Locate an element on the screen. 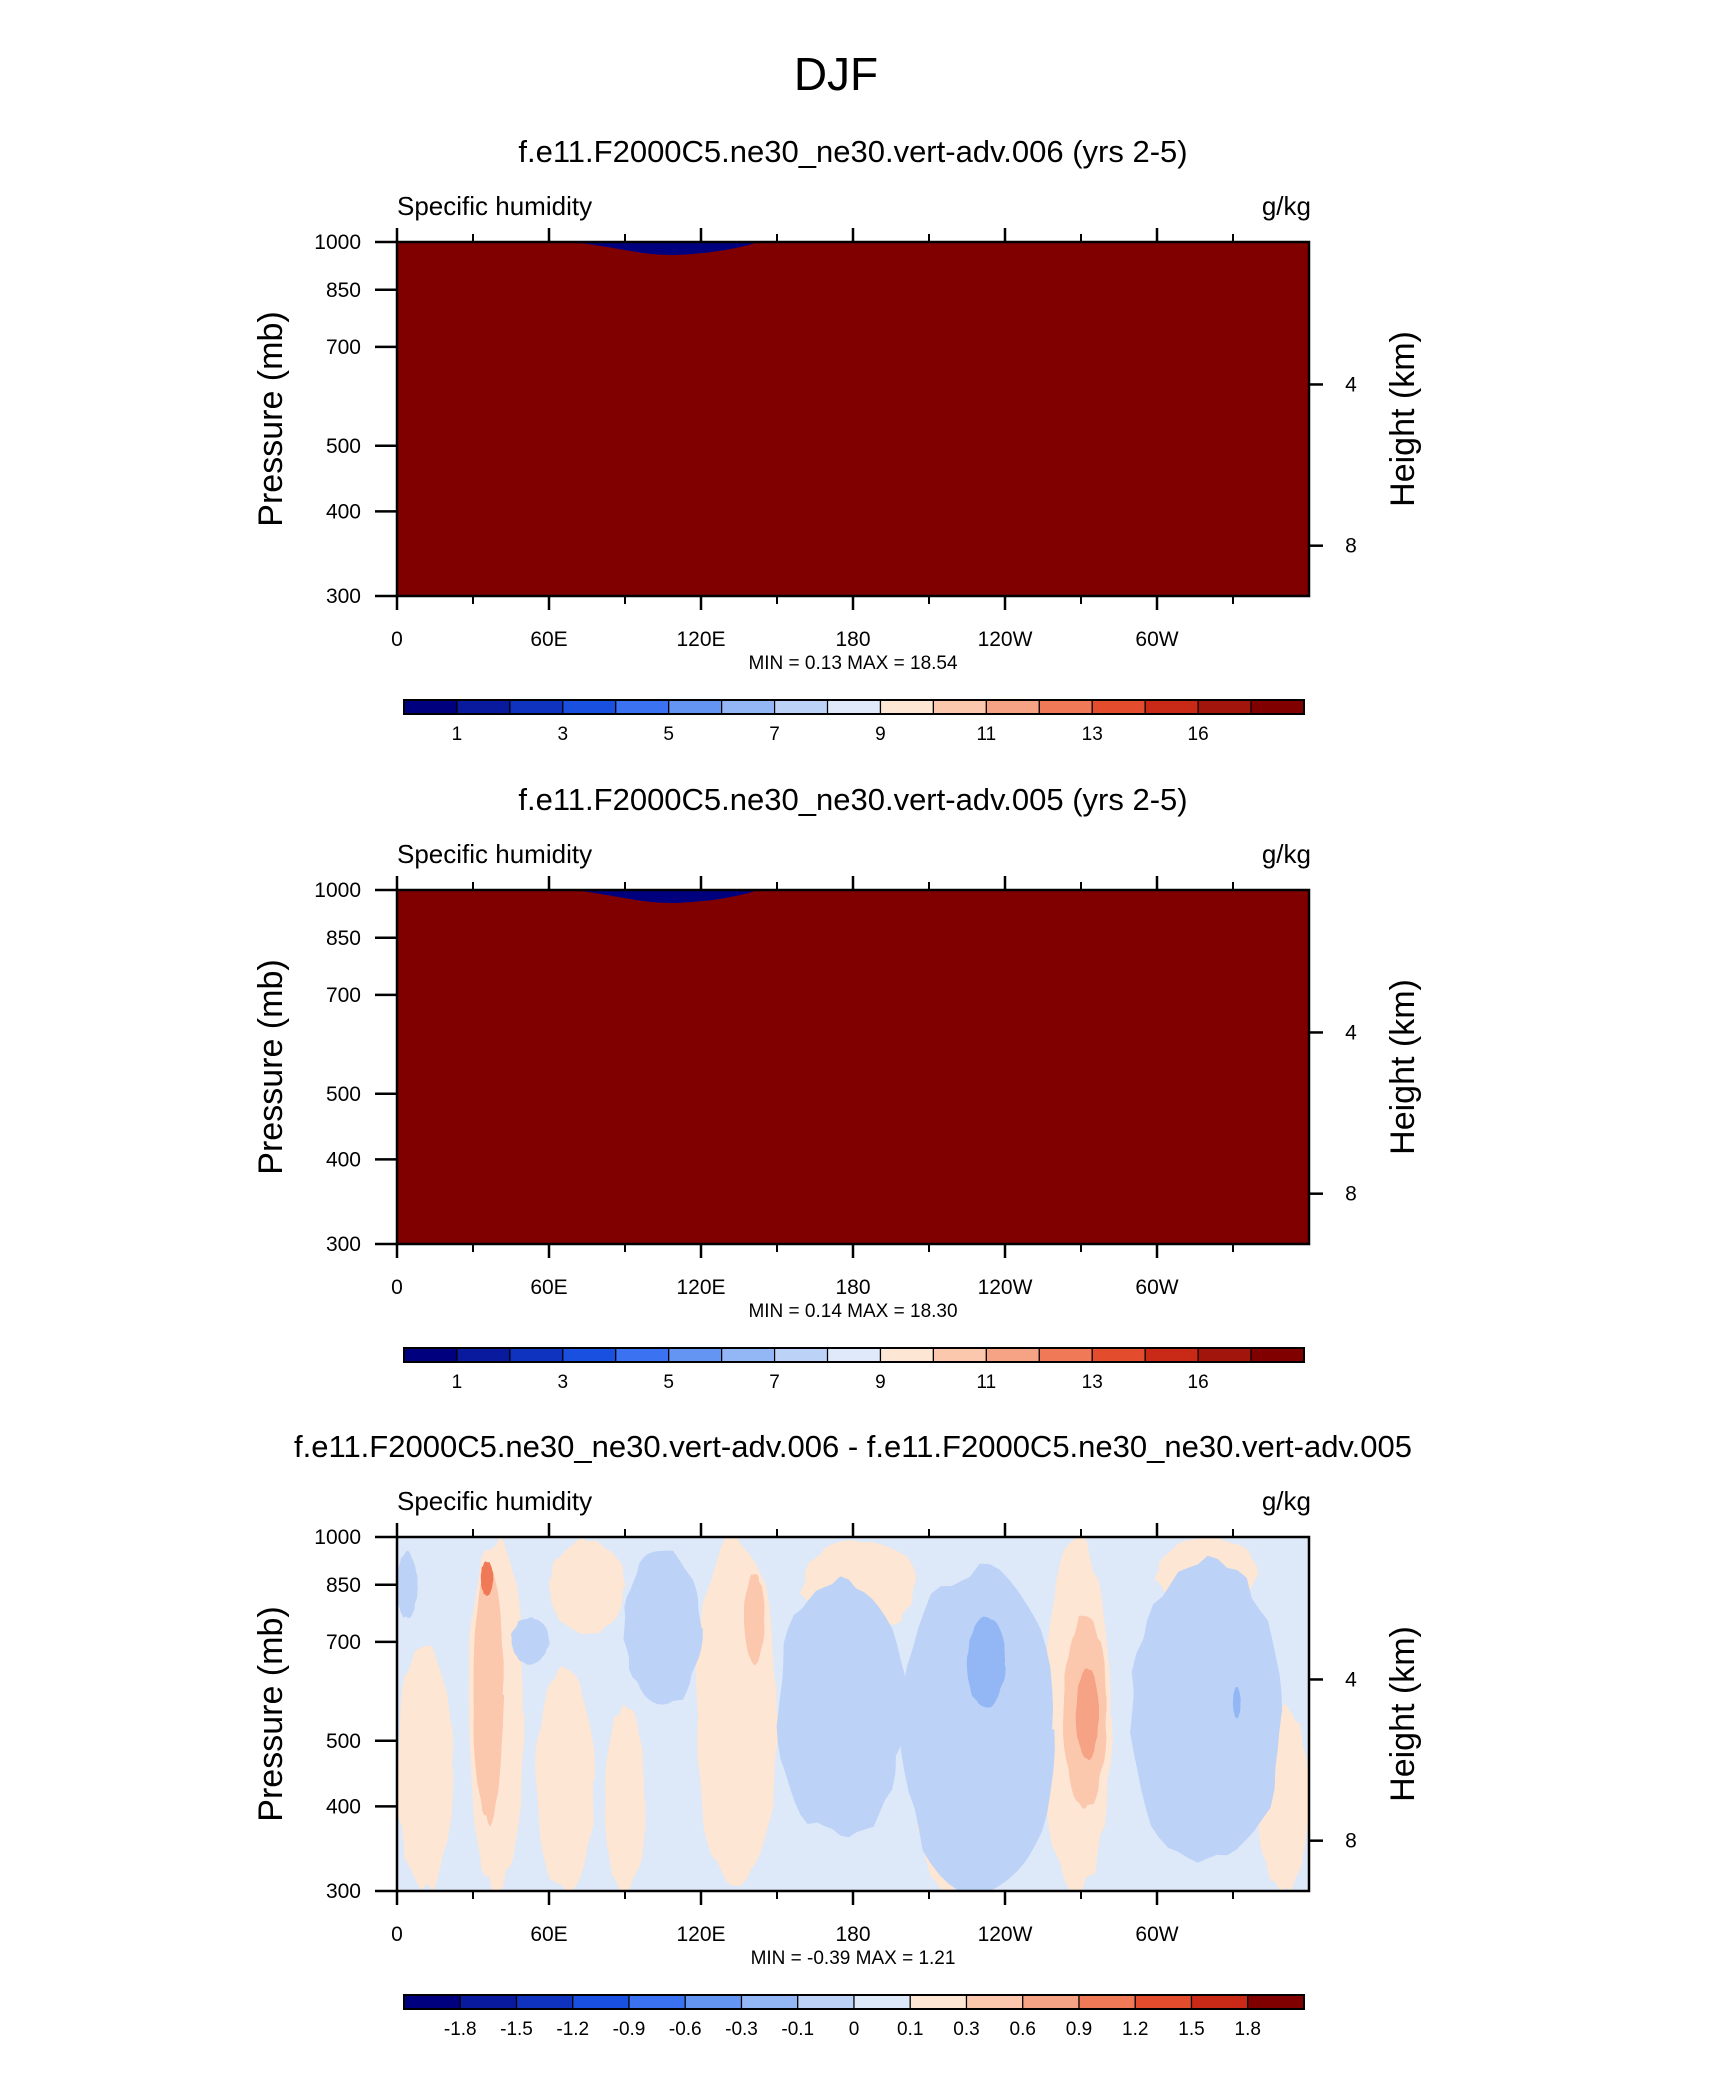 The height and width of the screenshot is (2074, 1710). colorbar-label: 1.5 is located at coordinates (1191, 2029).